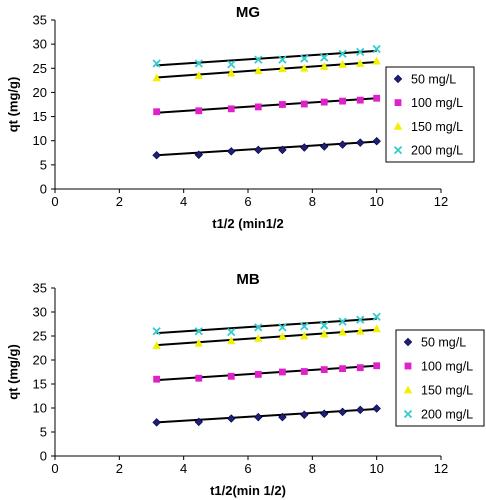 The image size is (486, 500). Describe the element at coordinates (40, 140) in the screenshot. I see `y-tick-label: 10` at that location.